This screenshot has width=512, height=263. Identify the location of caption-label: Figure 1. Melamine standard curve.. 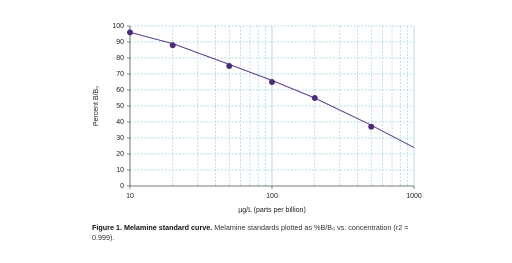
(152, 227).